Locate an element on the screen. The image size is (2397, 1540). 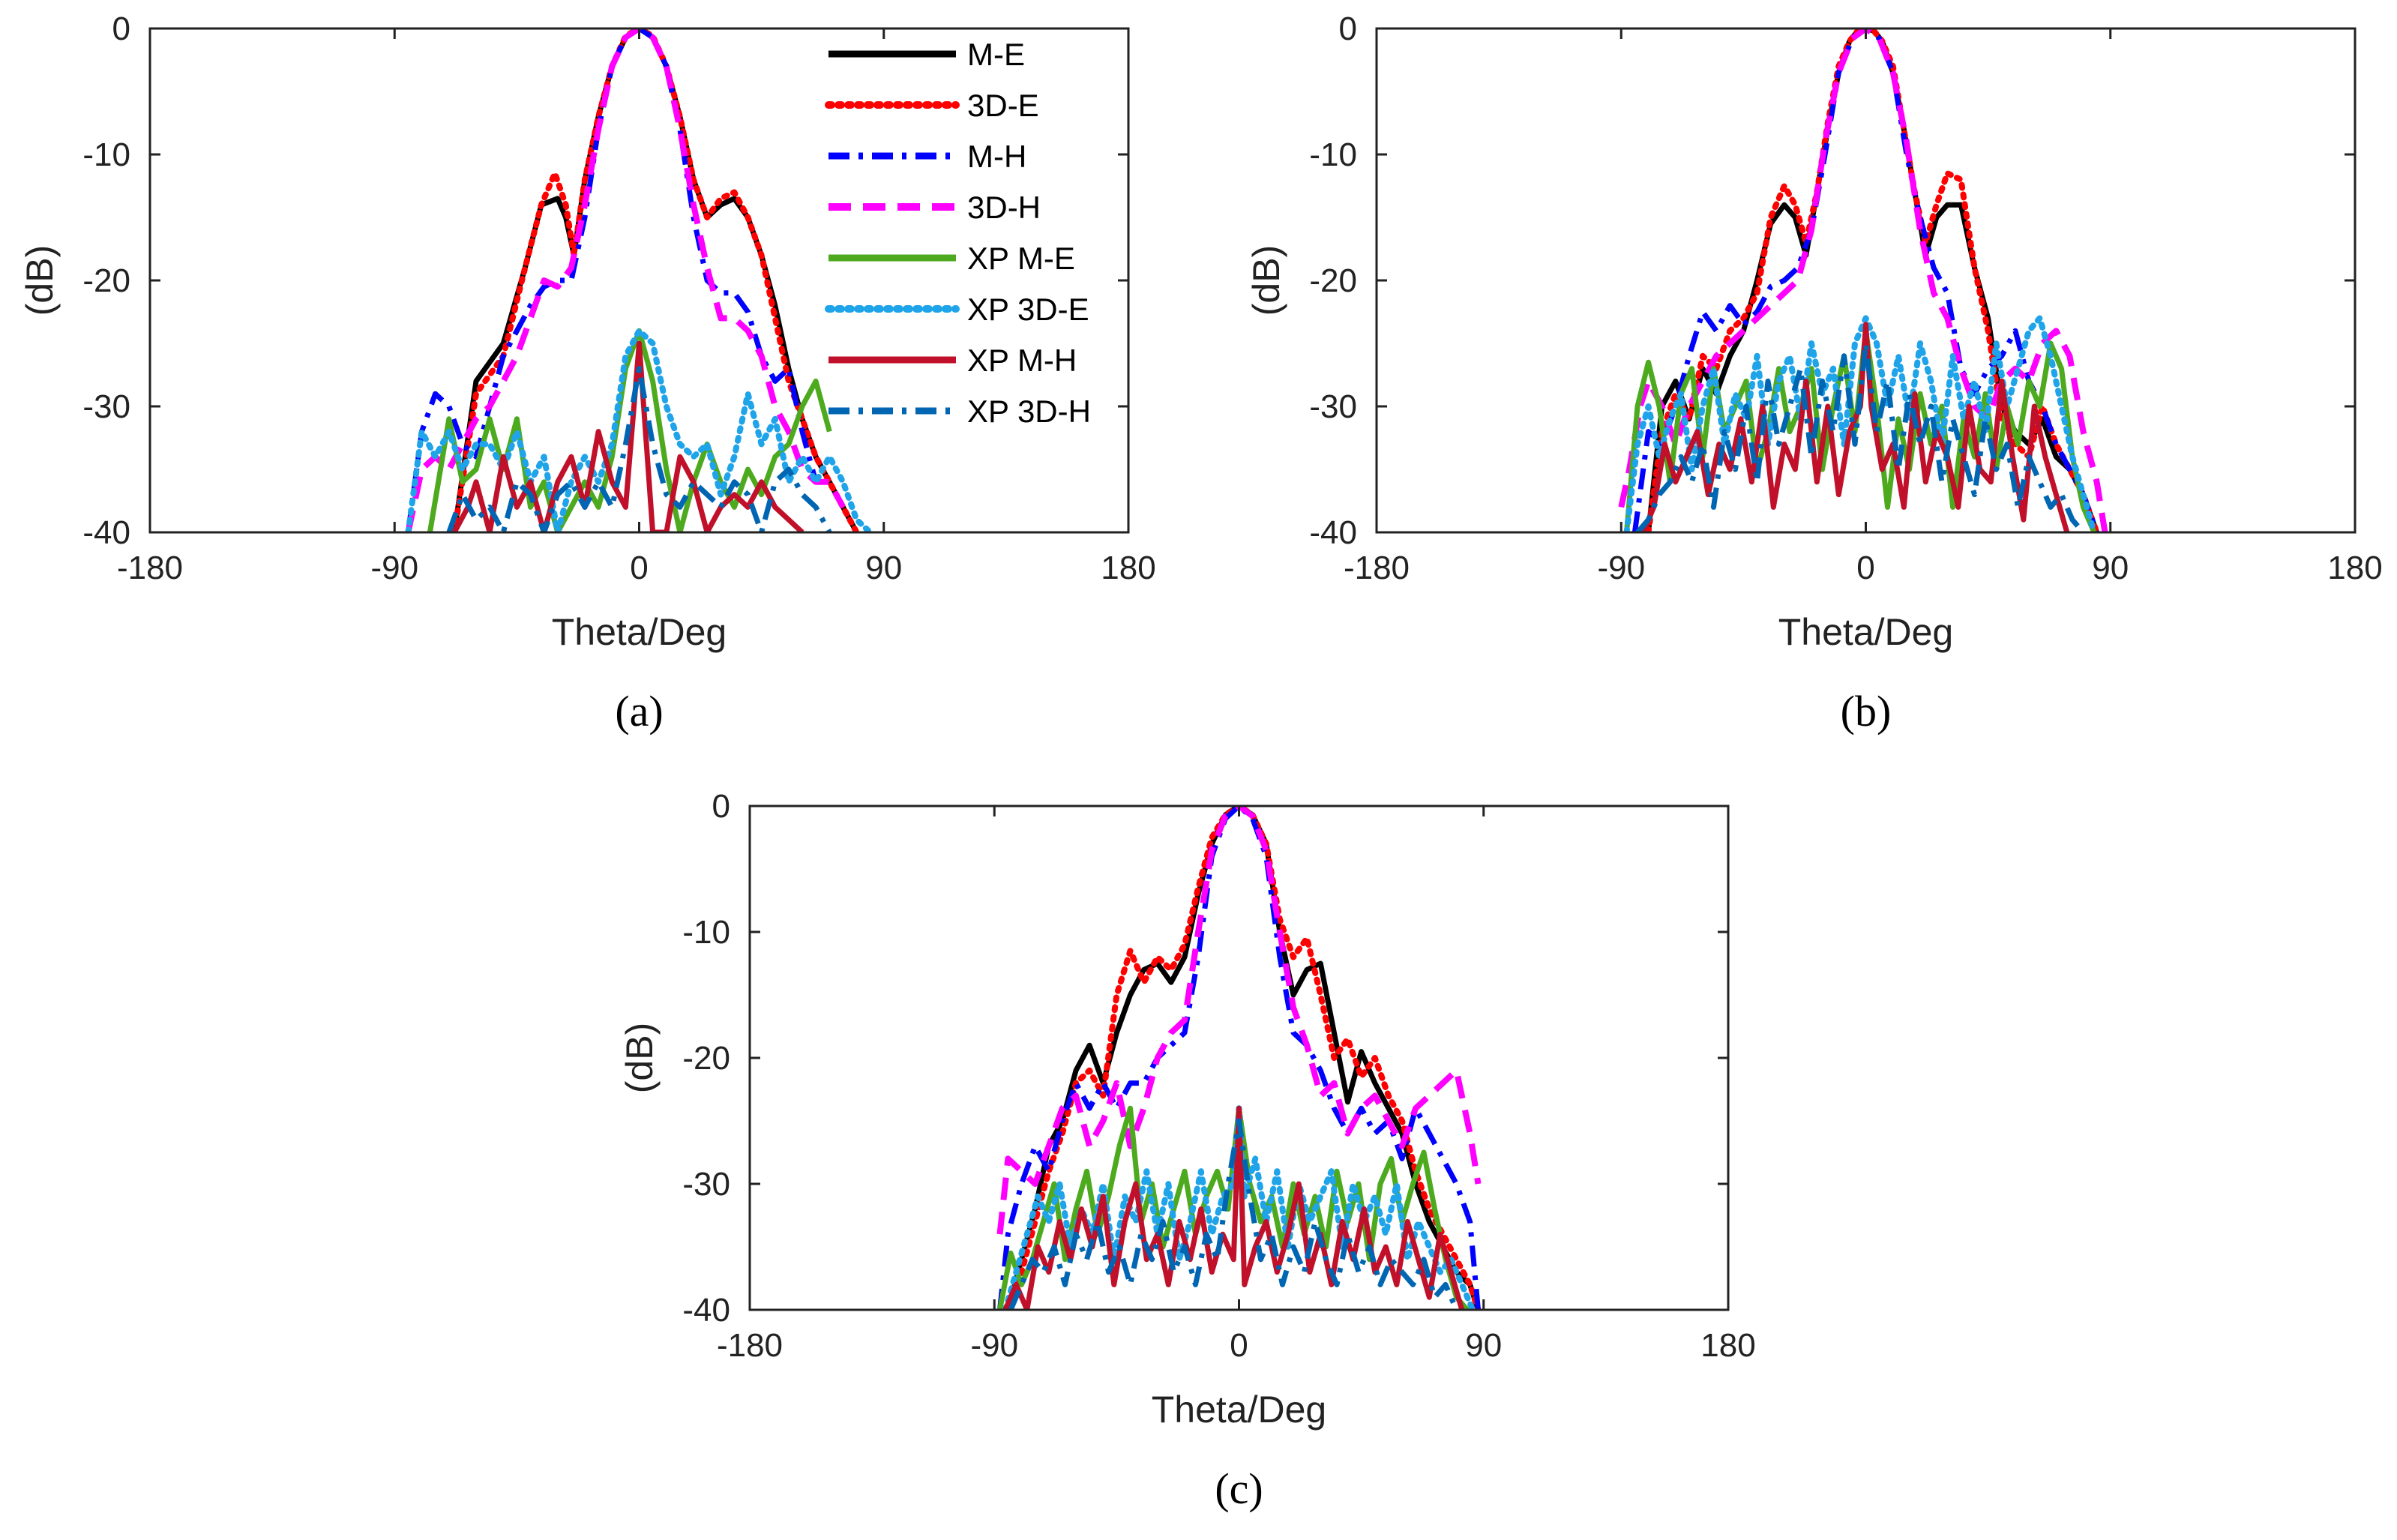
series-line-xp-3d-e is located at coordinates (1860, 423).